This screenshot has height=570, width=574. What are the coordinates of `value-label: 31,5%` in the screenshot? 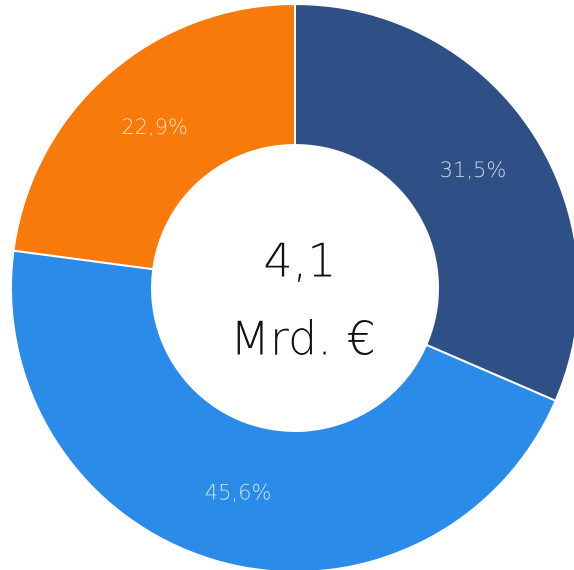 It's located at (473, 170).